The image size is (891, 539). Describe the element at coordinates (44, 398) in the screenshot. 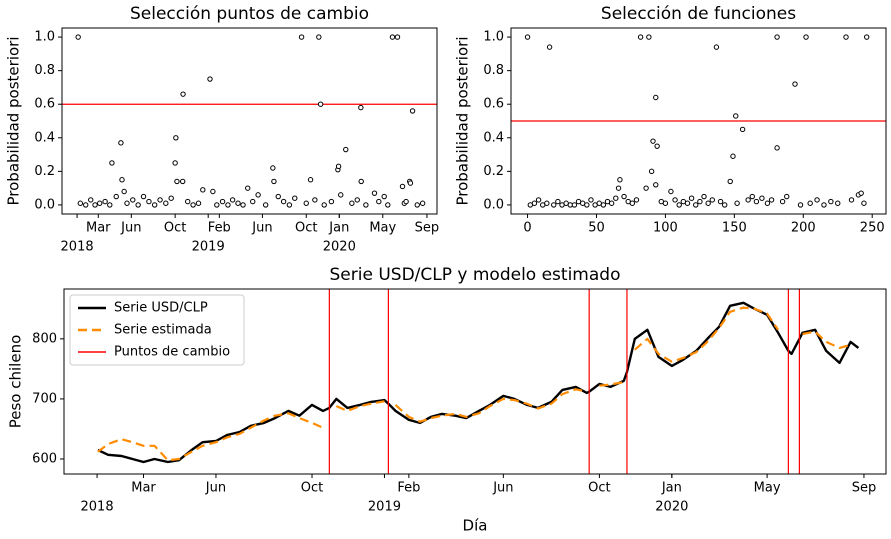

I see `y-tick-label: 700` at that location.